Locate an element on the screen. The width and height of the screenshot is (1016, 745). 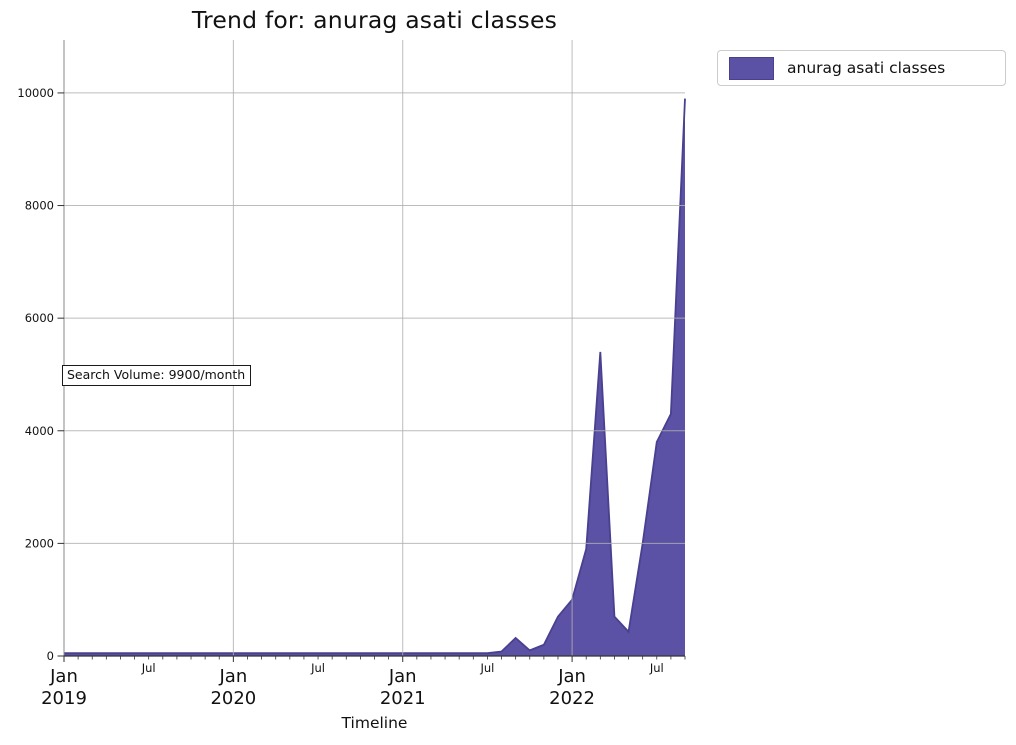
svg-text: 6000 is located at coordinates (39, 318).